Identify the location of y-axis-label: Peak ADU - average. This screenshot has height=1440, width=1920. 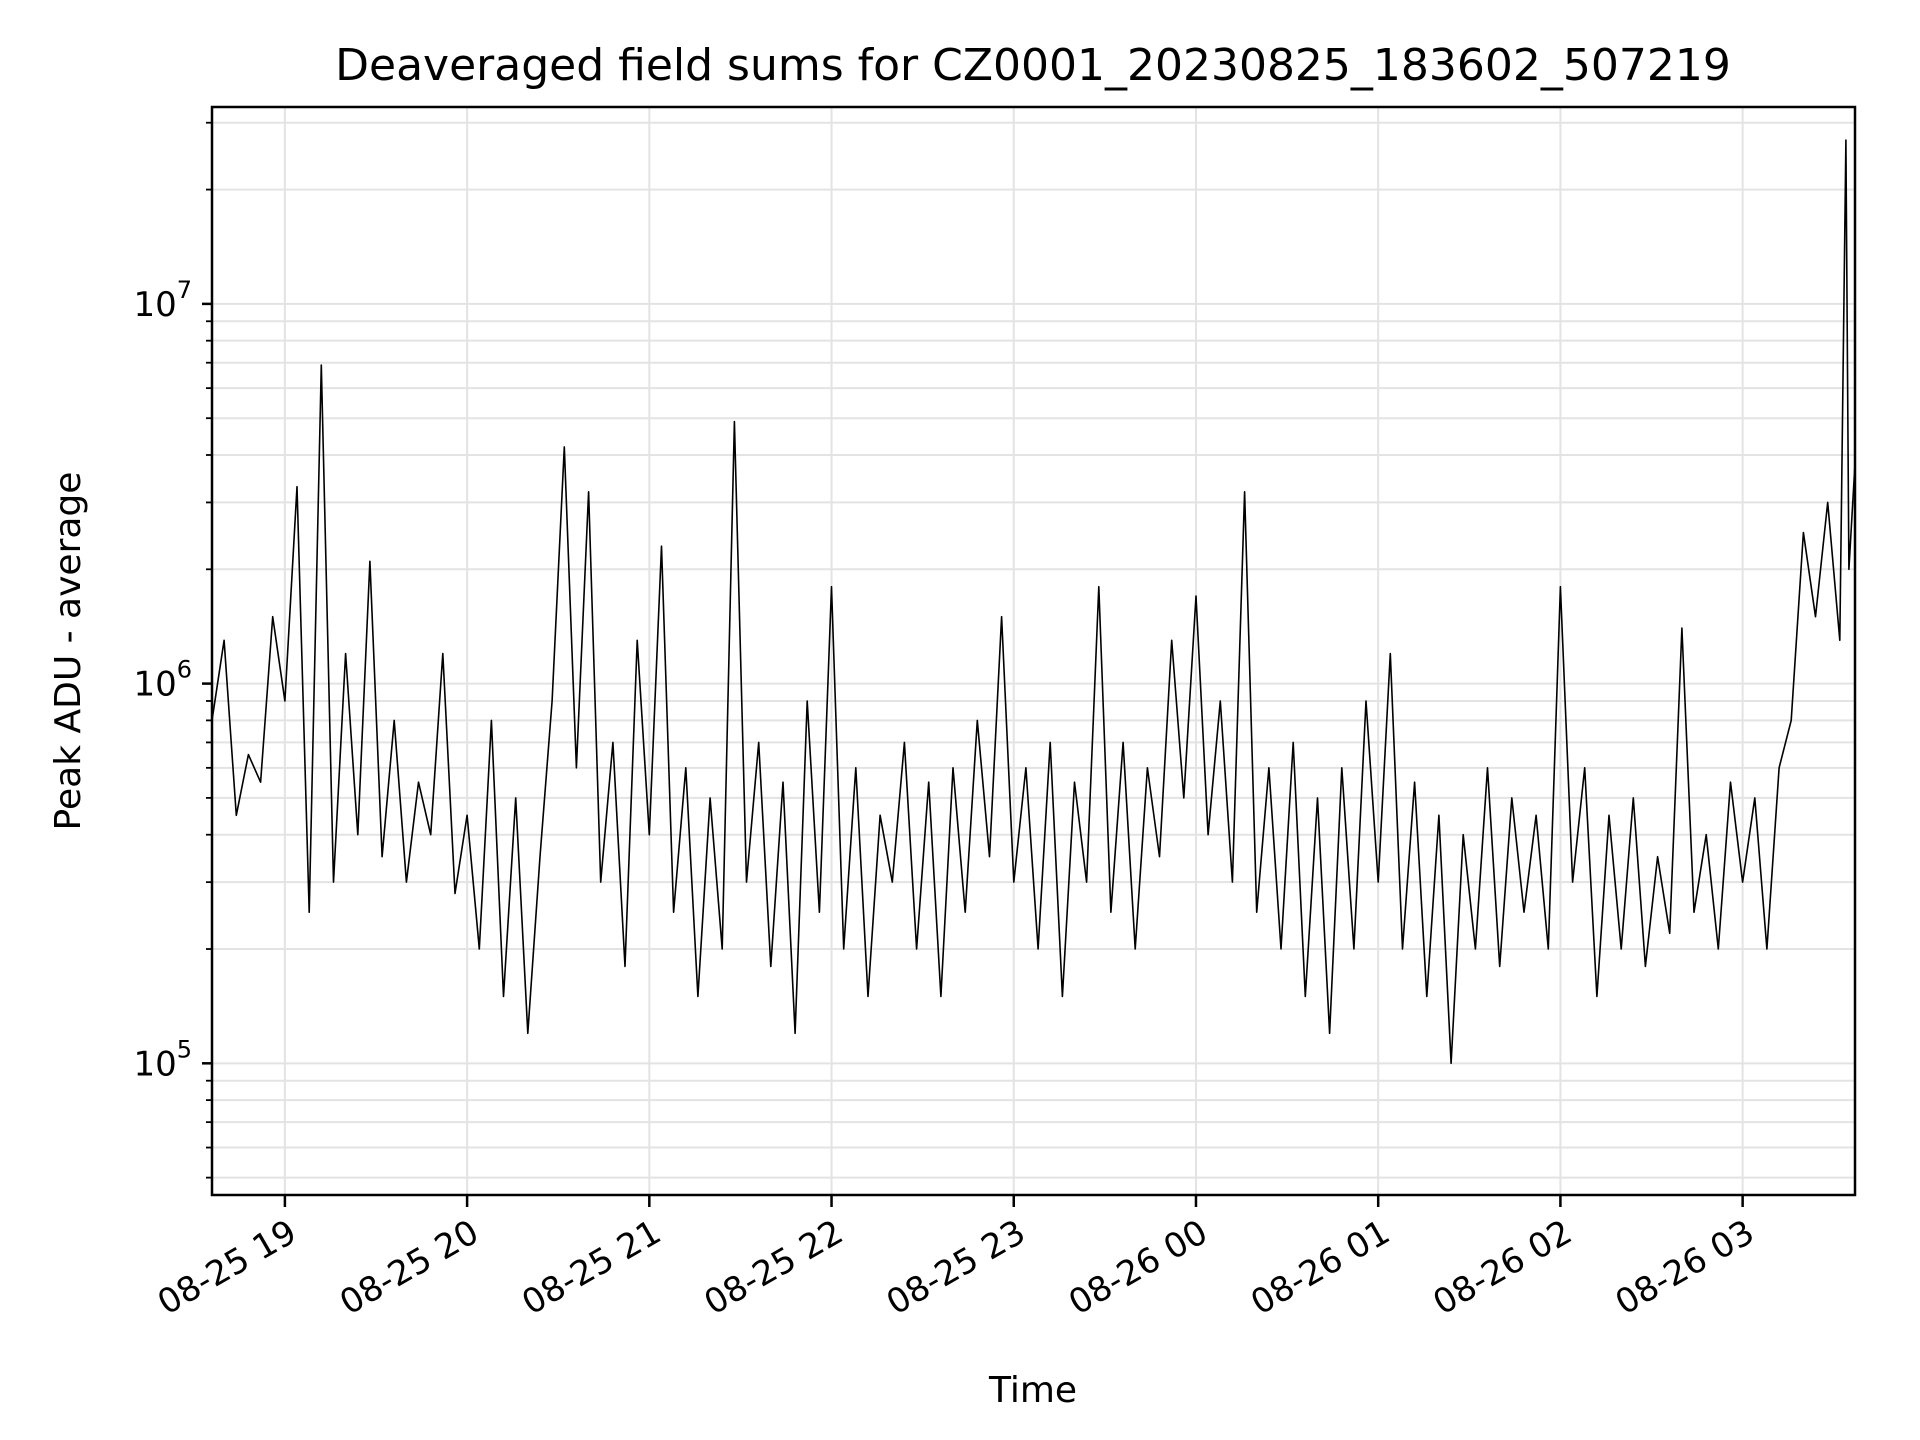
(68, 651).